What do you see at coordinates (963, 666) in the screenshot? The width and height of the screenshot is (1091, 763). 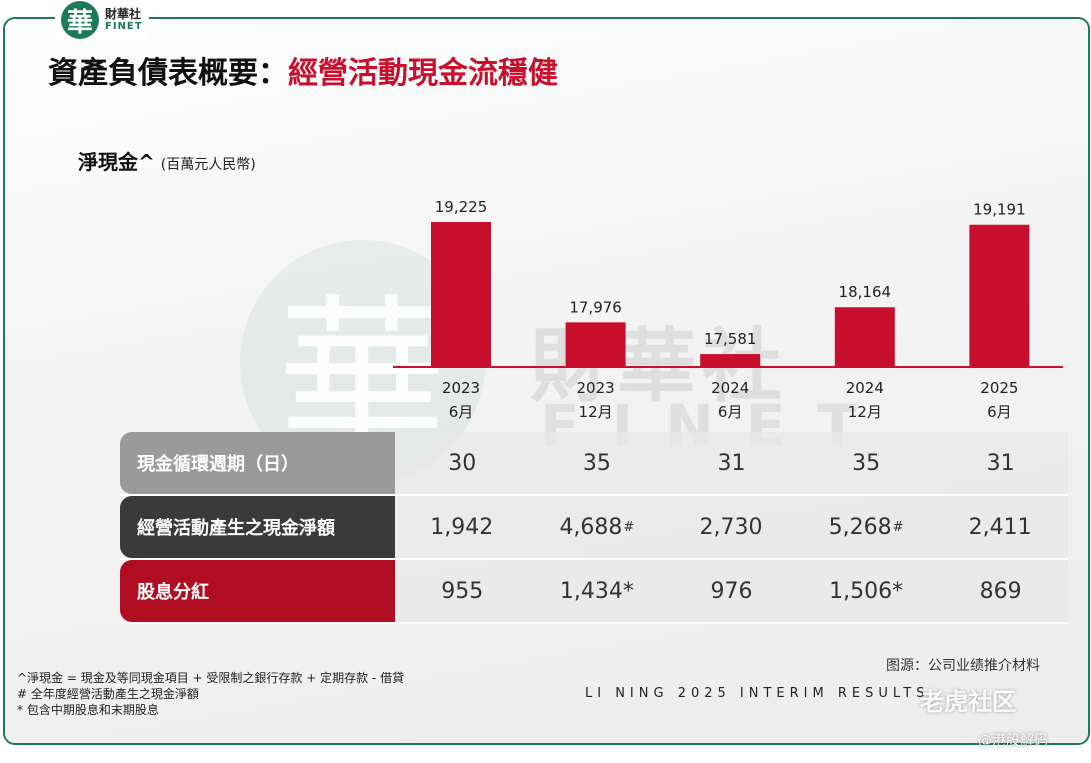 I see `source-caption: 图源：公司业绩推介材料` at bounding box center [963, 666].